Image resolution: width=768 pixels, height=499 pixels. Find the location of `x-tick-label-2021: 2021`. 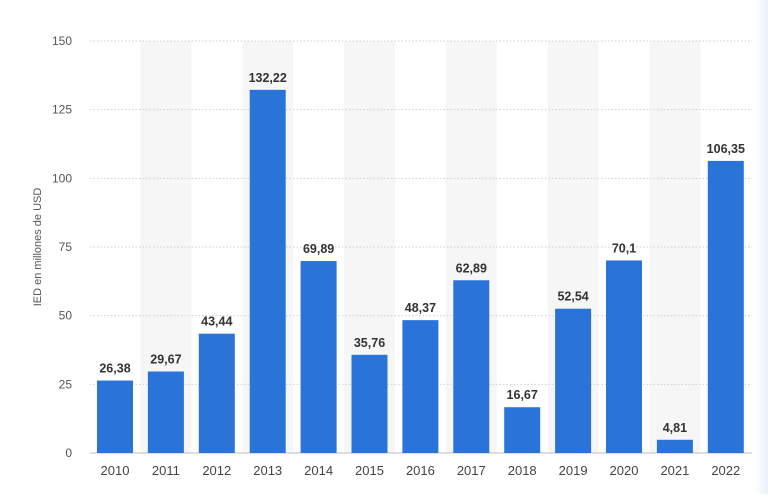

x-tick-label-2021: 2021 is located at coordinates (674, 470).